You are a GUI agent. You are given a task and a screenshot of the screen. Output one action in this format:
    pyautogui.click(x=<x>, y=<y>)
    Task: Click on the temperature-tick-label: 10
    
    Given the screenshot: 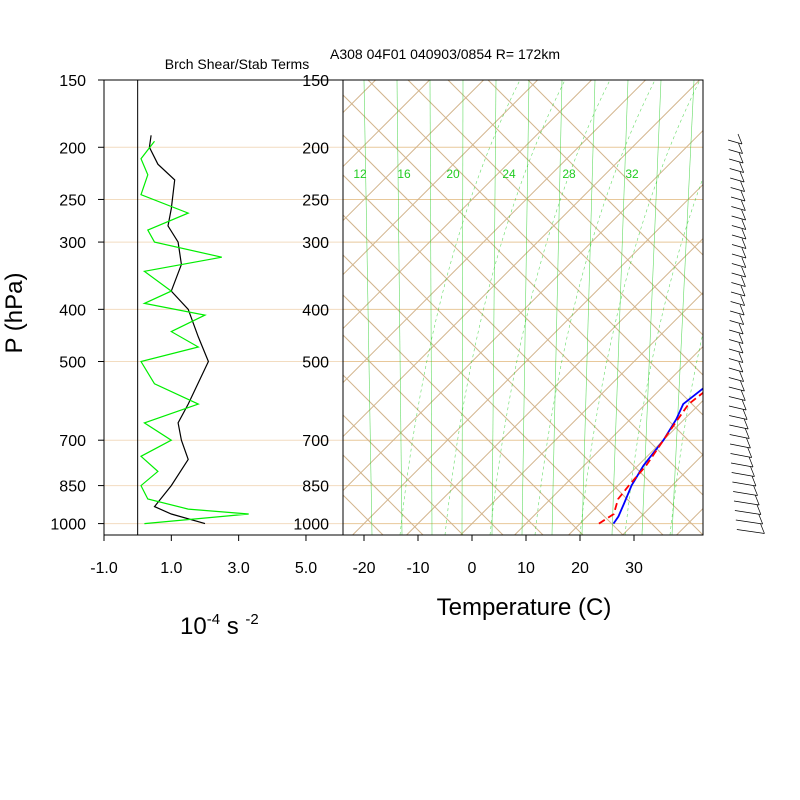 What is the action you would take?
    pyautogui.click(x=526, y=568)
    